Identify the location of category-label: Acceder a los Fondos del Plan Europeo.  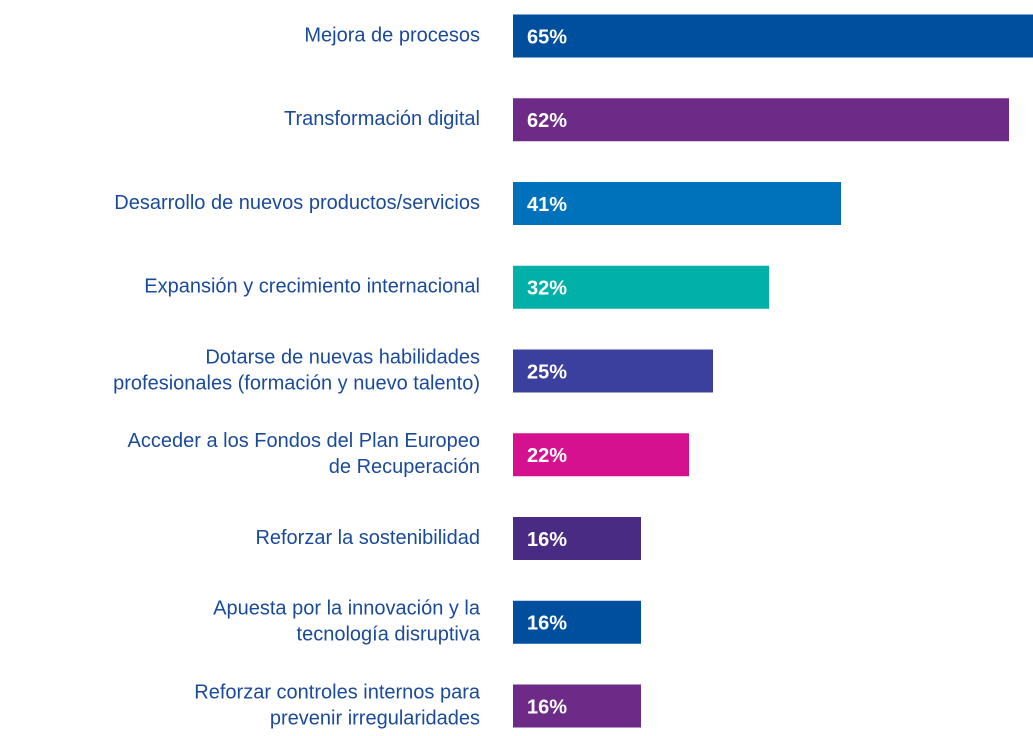
(304, 441).